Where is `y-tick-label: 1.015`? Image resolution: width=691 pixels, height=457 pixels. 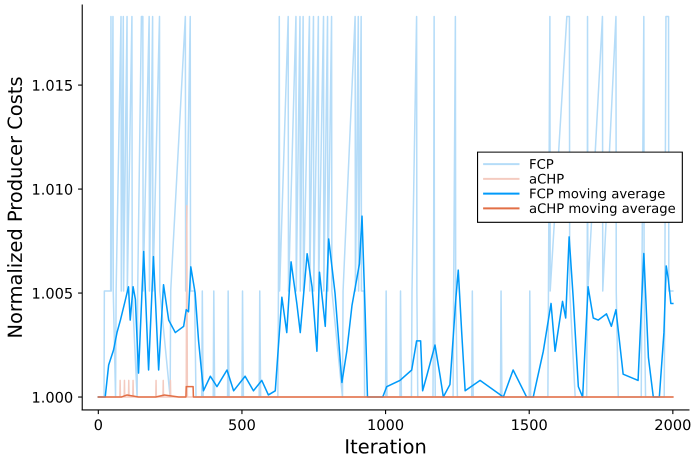
y-tick-label: 1.015 is located at coordinates (52, 85).